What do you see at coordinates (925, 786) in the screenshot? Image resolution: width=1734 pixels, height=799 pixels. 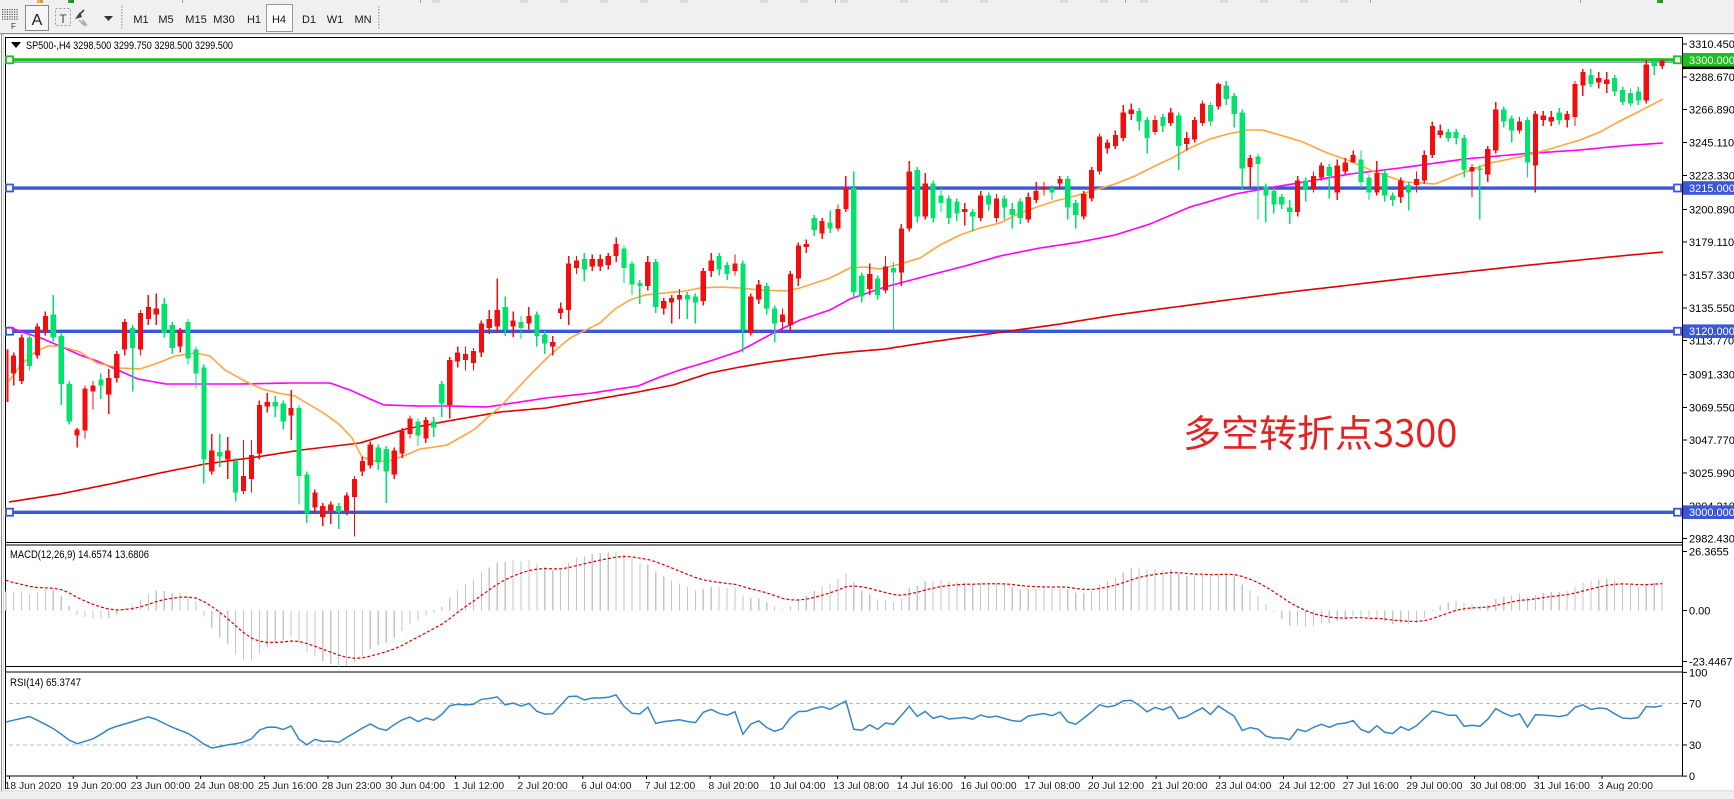 I see `svg-text: 14 Jul 16:00` at bounding box center [925, 786].